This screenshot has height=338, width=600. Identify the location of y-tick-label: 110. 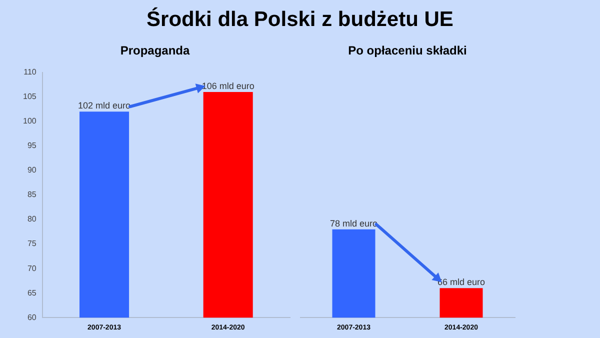
(30, 72).